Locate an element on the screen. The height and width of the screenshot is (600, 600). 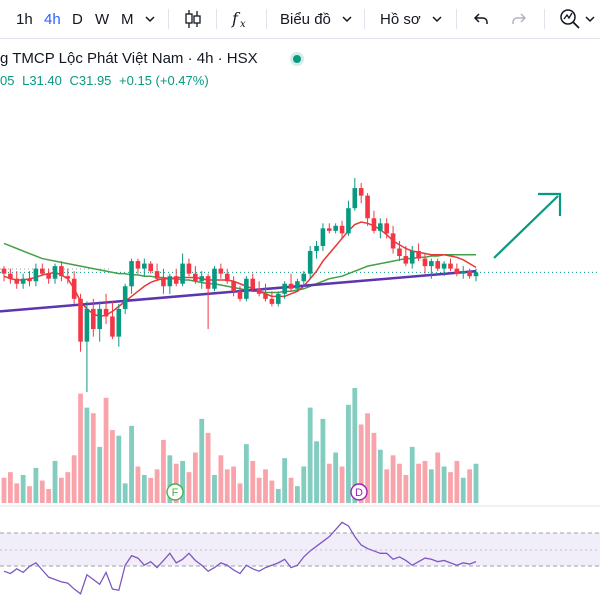
symbol-title: g TMCP Lộc Phát Việt Nam · 4h · HSX is located at coordinates (129, 58).